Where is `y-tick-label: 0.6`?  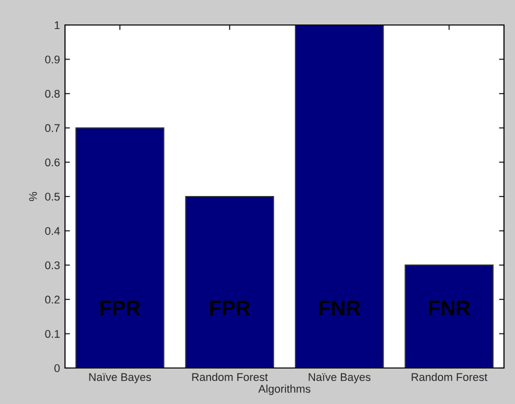 y-tick-label: 0.6 is located at coordinates (52, 162).